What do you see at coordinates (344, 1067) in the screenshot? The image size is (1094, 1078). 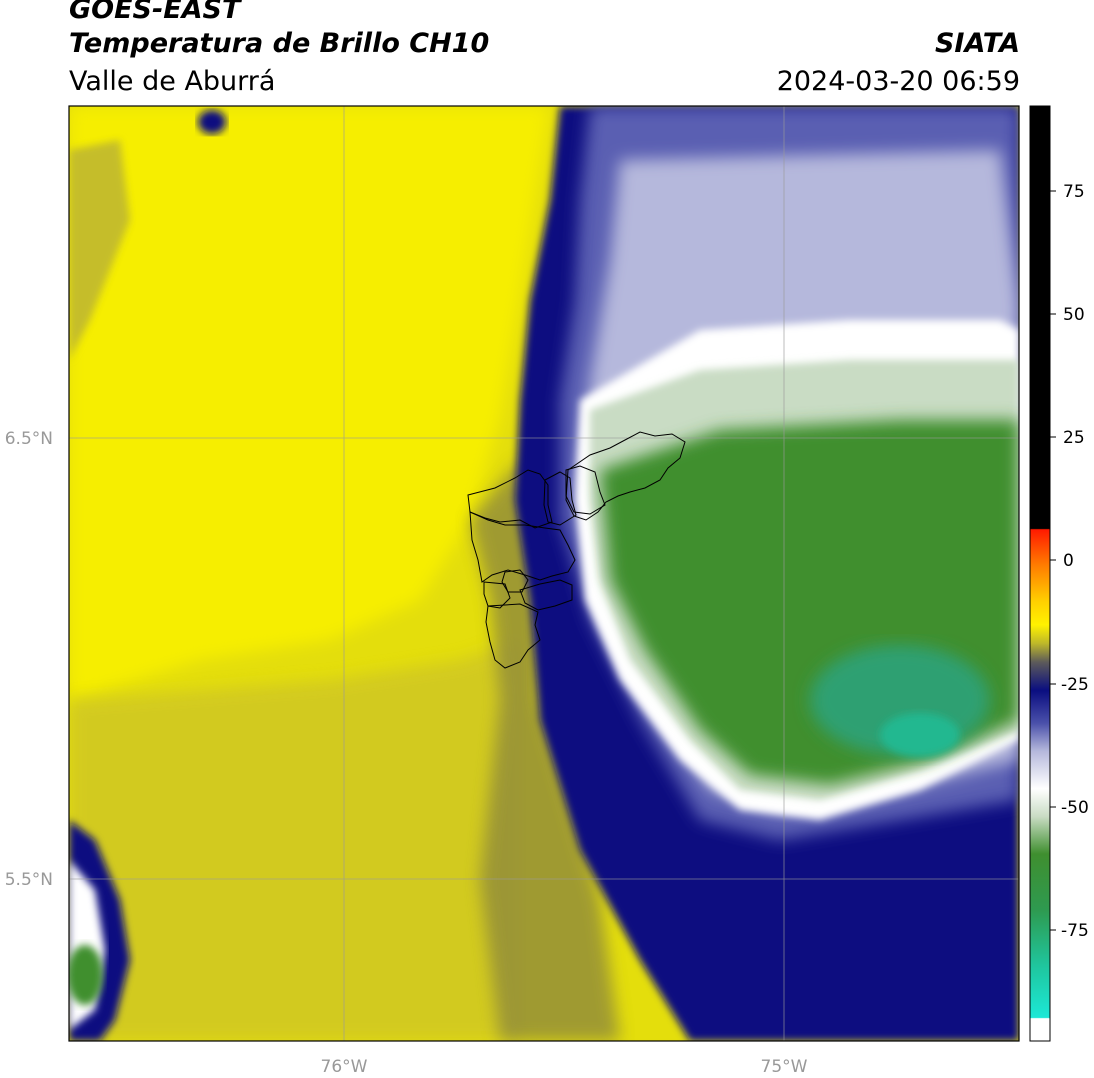 I see `lon-label-76w: 76°W` at bounding box center [344, 1067].